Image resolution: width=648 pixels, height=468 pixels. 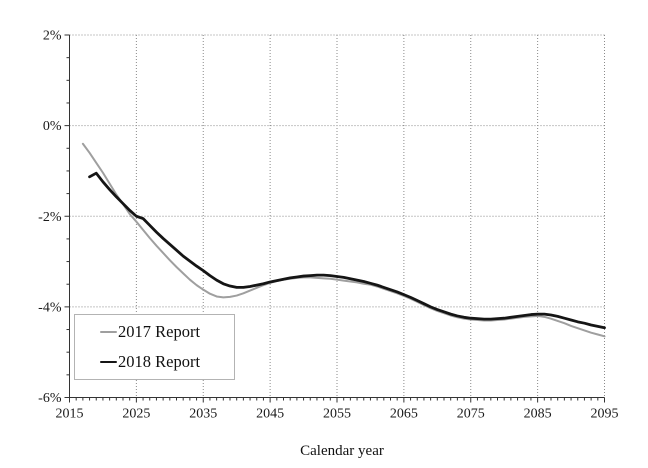 I want to click on x-axis-tick-label: 2045, so click(x=270, y=414).